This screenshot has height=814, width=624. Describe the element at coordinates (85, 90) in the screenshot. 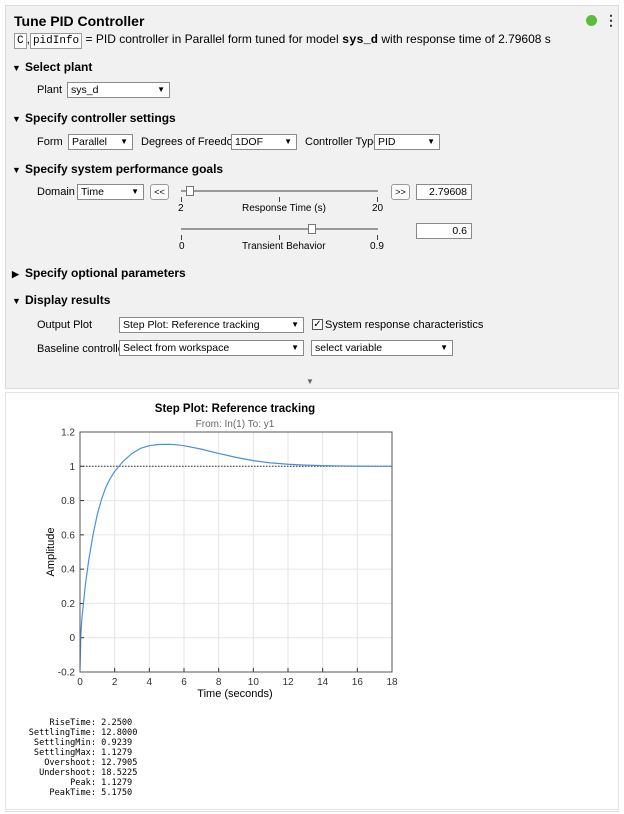

I see `plant-value: sys_d` at that location.